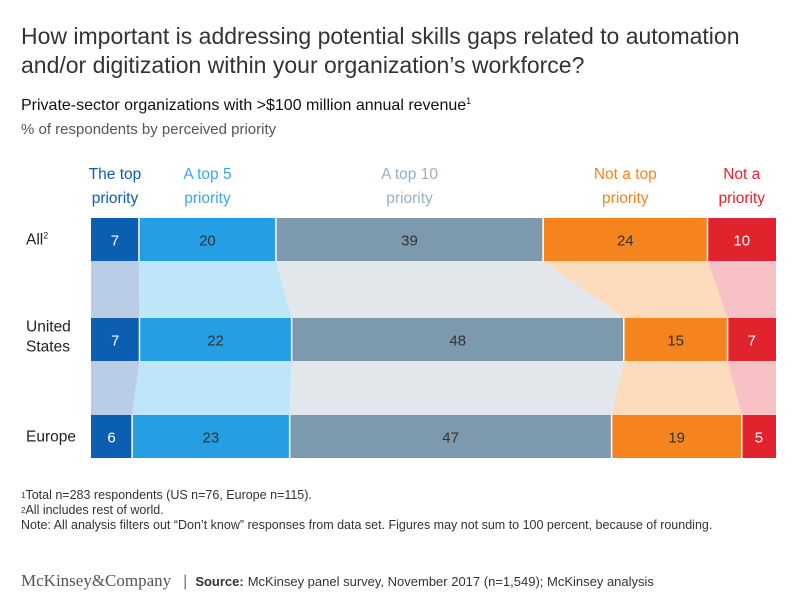 The height and width of the screenshot is (609, 800). I want to click on category-label: All2, so click(37, 240).